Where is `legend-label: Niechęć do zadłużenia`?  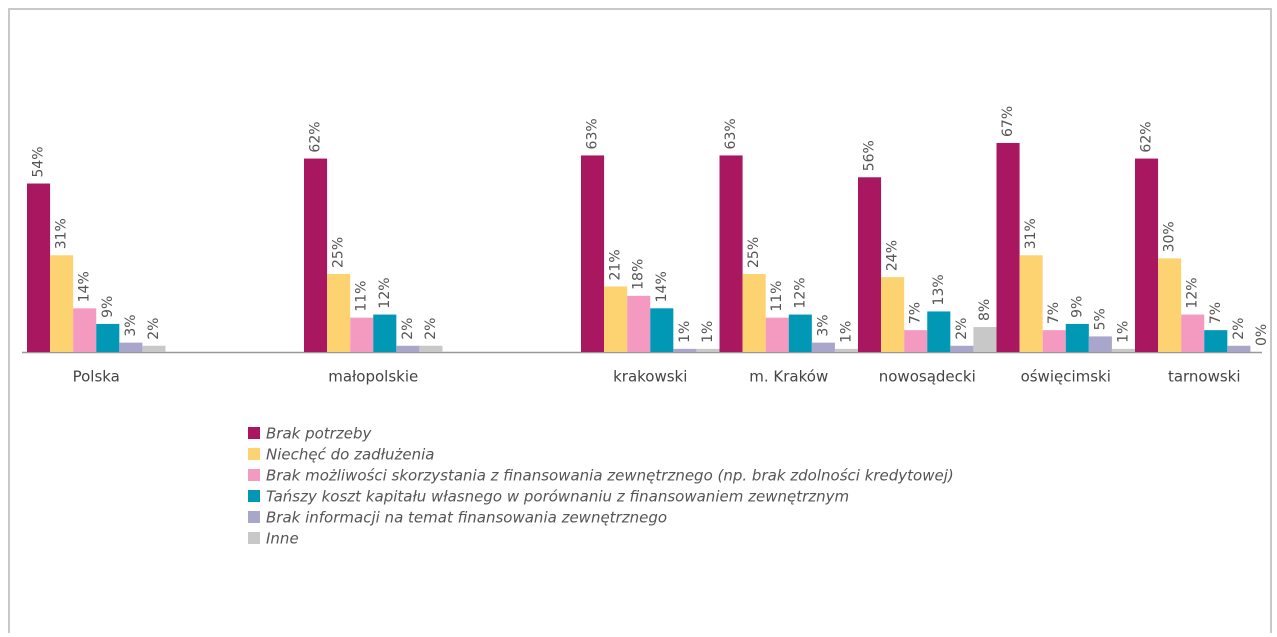
legend-label: Niechęć do zadłużenia is located at coordinates (350, 455).